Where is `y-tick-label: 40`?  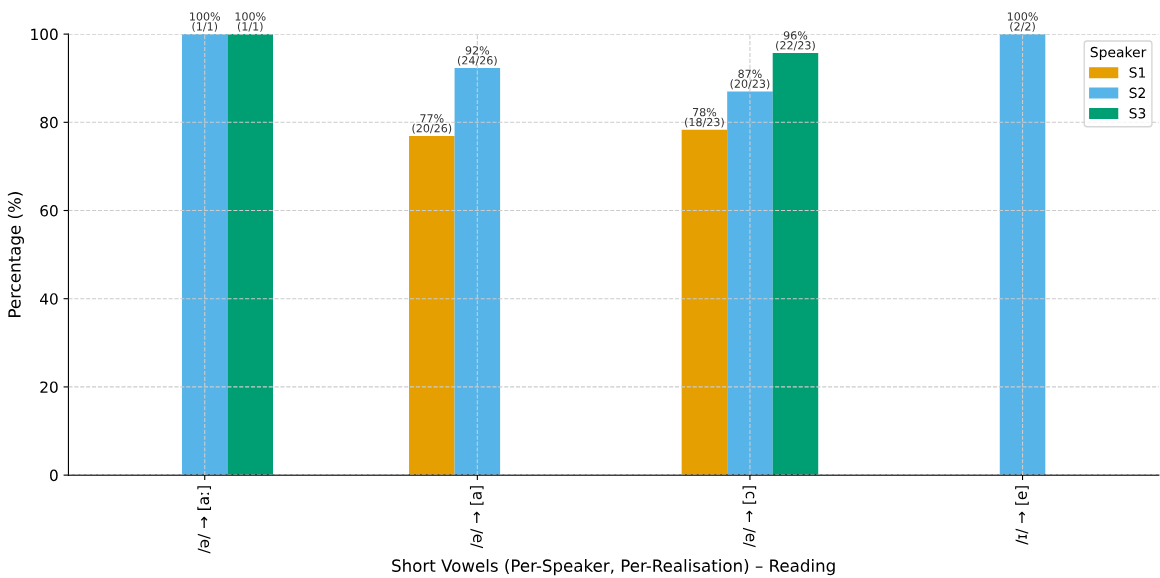 y-tick-label: 40 is located at coordinates (49, 299).